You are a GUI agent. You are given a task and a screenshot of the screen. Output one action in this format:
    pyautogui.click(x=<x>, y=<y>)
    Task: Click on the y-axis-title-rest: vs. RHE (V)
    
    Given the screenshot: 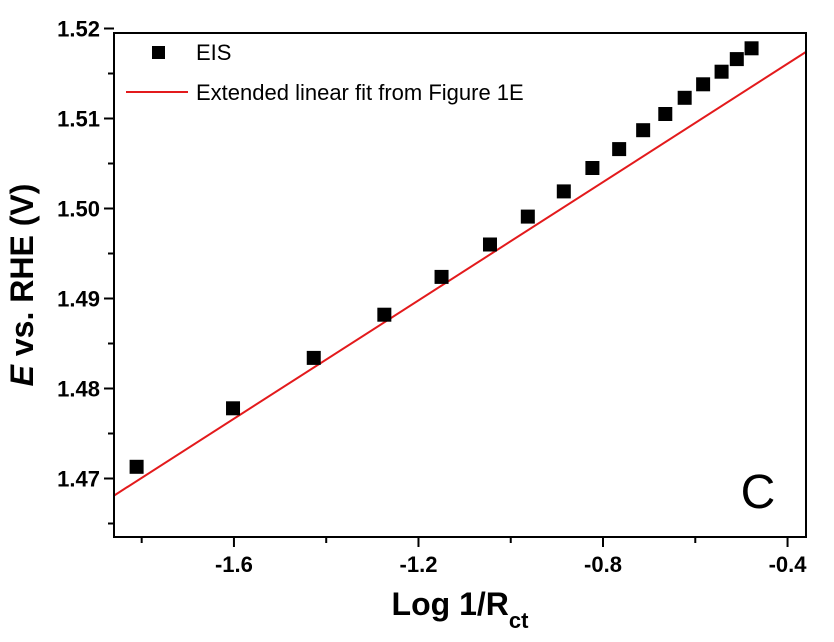 What is the action you would take?
    pyautogui.click(x=22, y=274)
    